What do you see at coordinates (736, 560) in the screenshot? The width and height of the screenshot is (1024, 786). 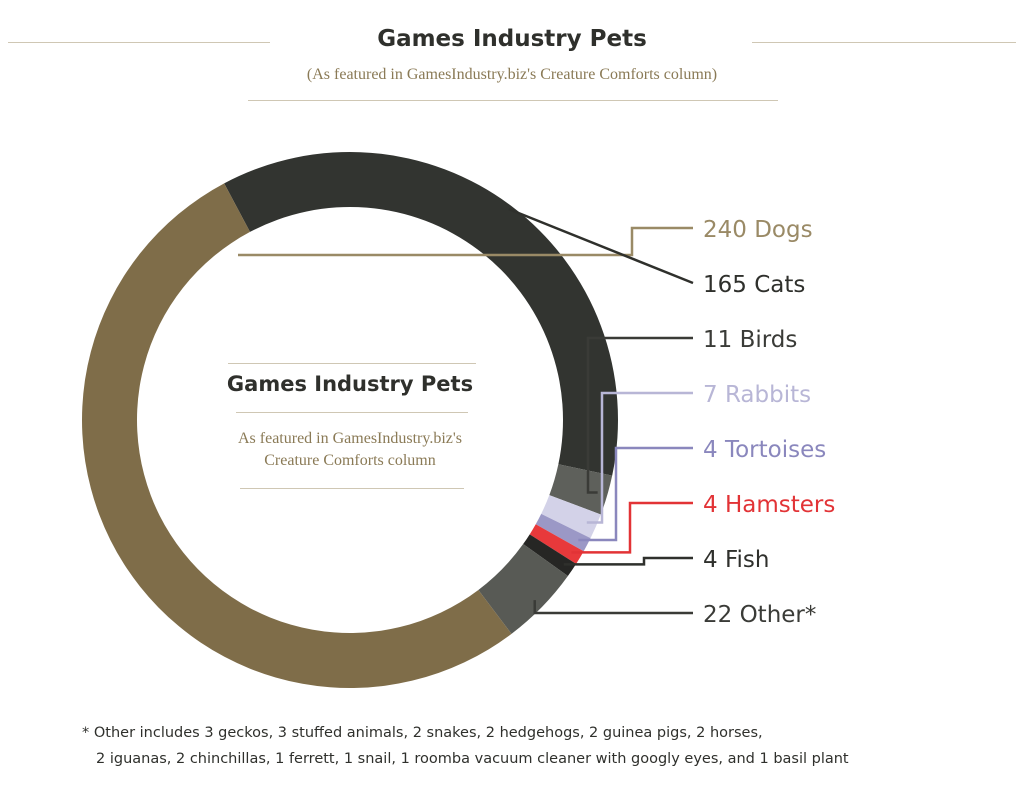 I see `legend-label: 4 Fish` at bounding box center [736, 560].